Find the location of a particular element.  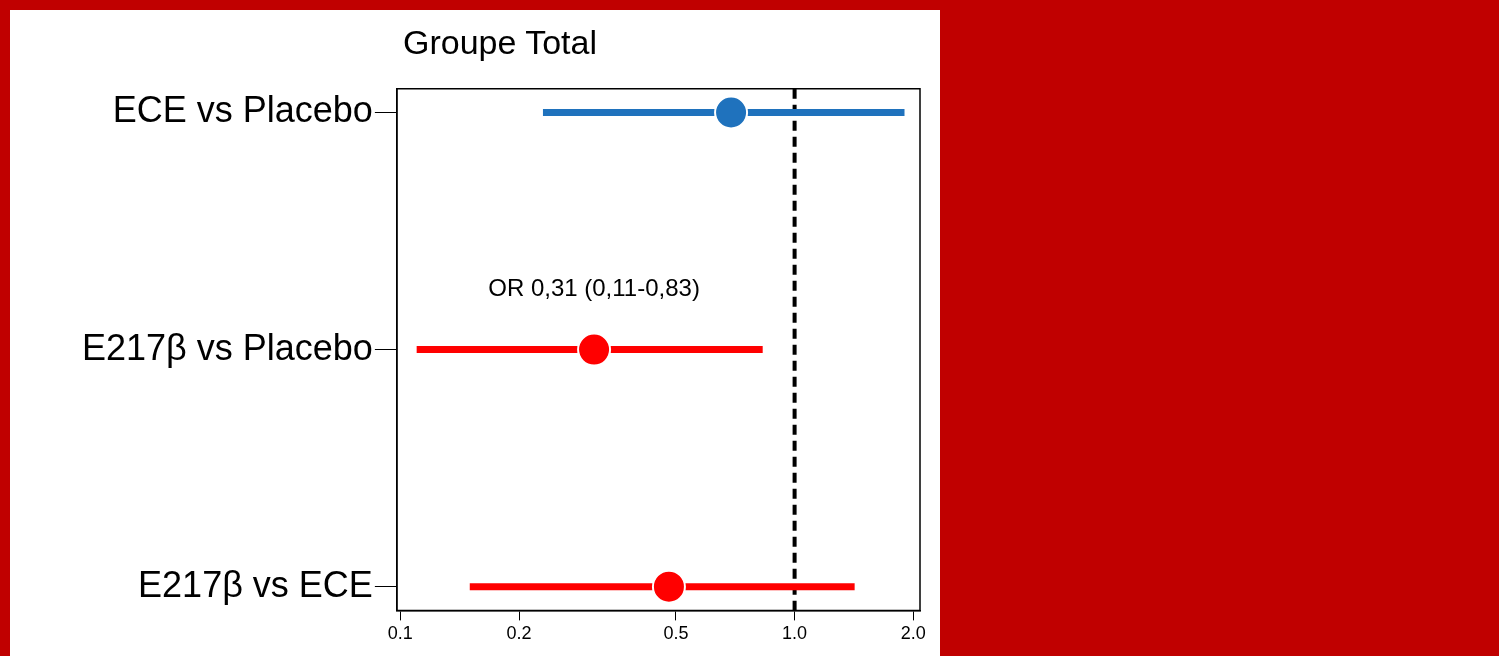

x-tick-label: 0.2 is located at coordinates (519, 633).